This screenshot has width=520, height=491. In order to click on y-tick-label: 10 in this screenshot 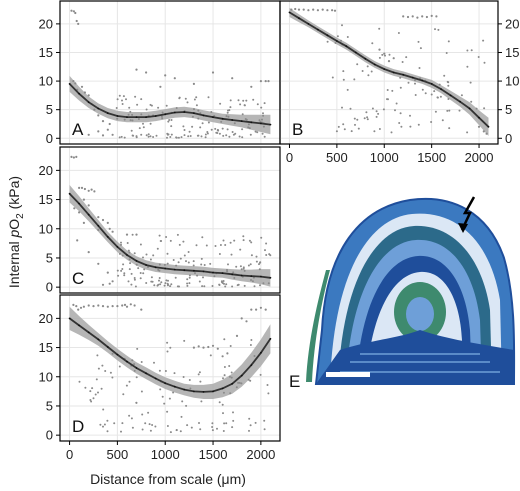, I will do `click(512, 81)`.